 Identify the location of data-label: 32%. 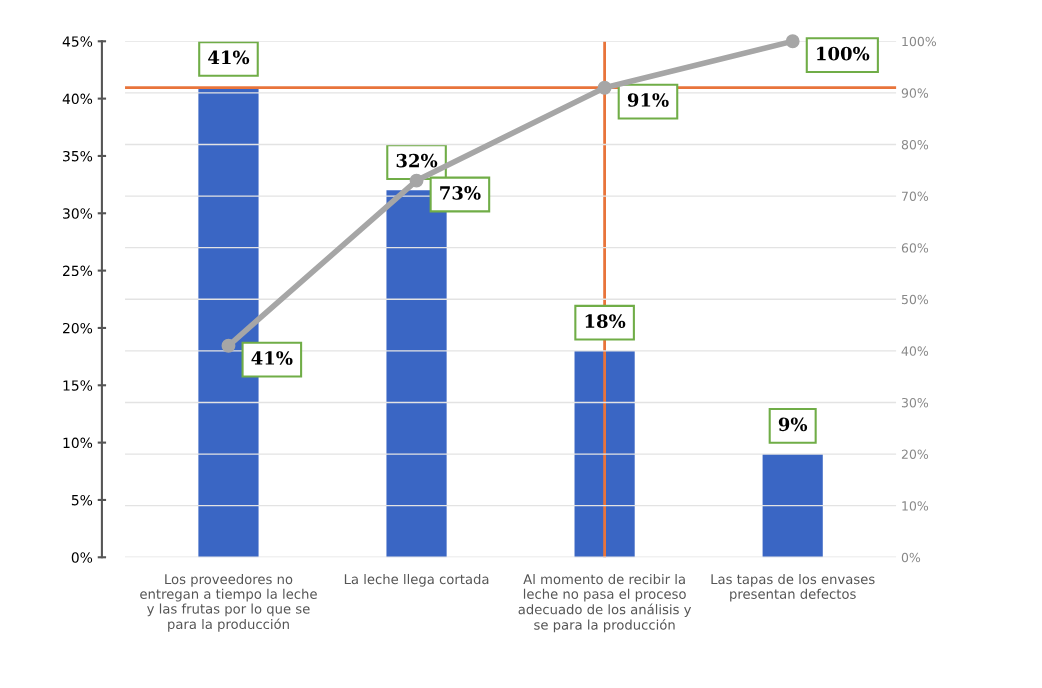
(417, 160).